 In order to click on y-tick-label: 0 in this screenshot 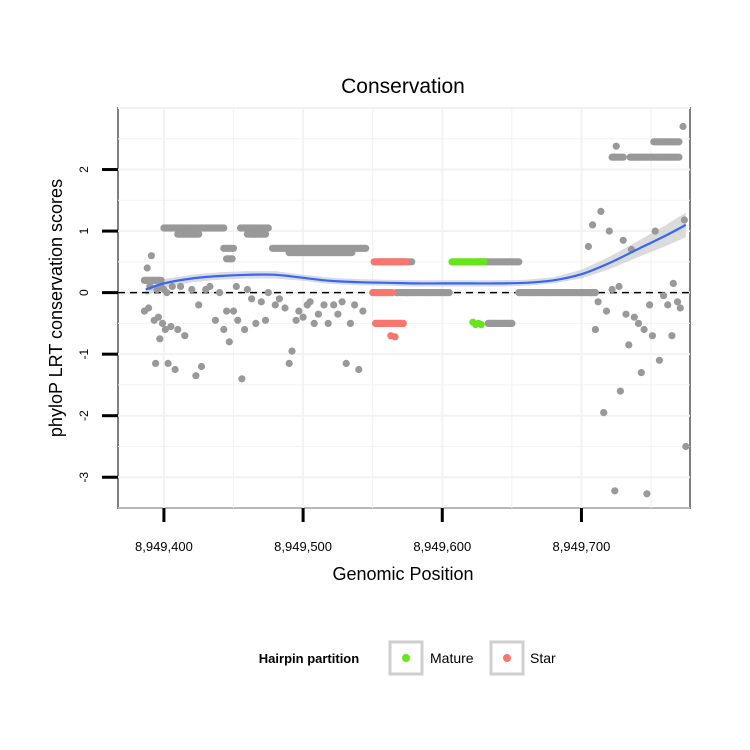, I will do `click(84, 292)`.